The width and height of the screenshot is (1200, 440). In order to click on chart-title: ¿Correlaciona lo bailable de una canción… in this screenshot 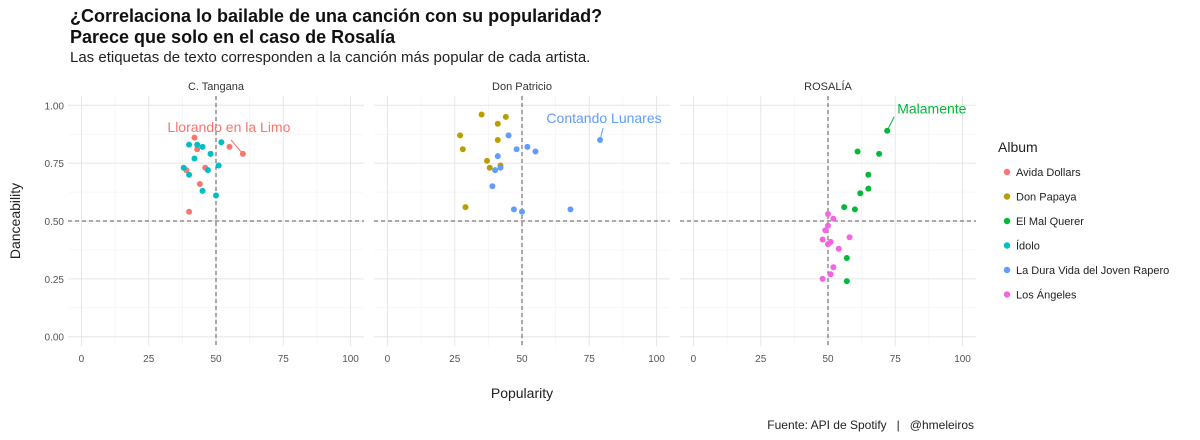, I will do `click(336, 27)`.